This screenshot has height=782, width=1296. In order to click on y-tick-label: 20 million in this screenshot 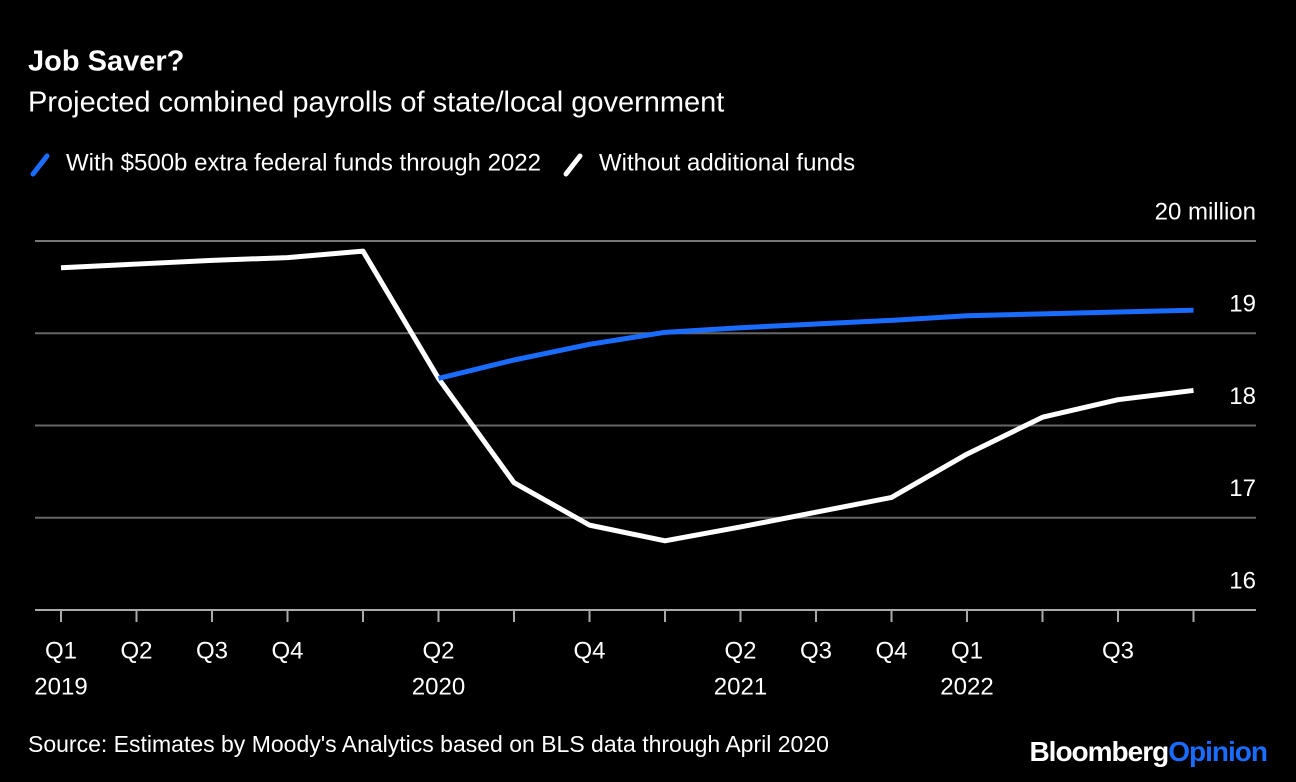, I will do `click(1205, 211)`.